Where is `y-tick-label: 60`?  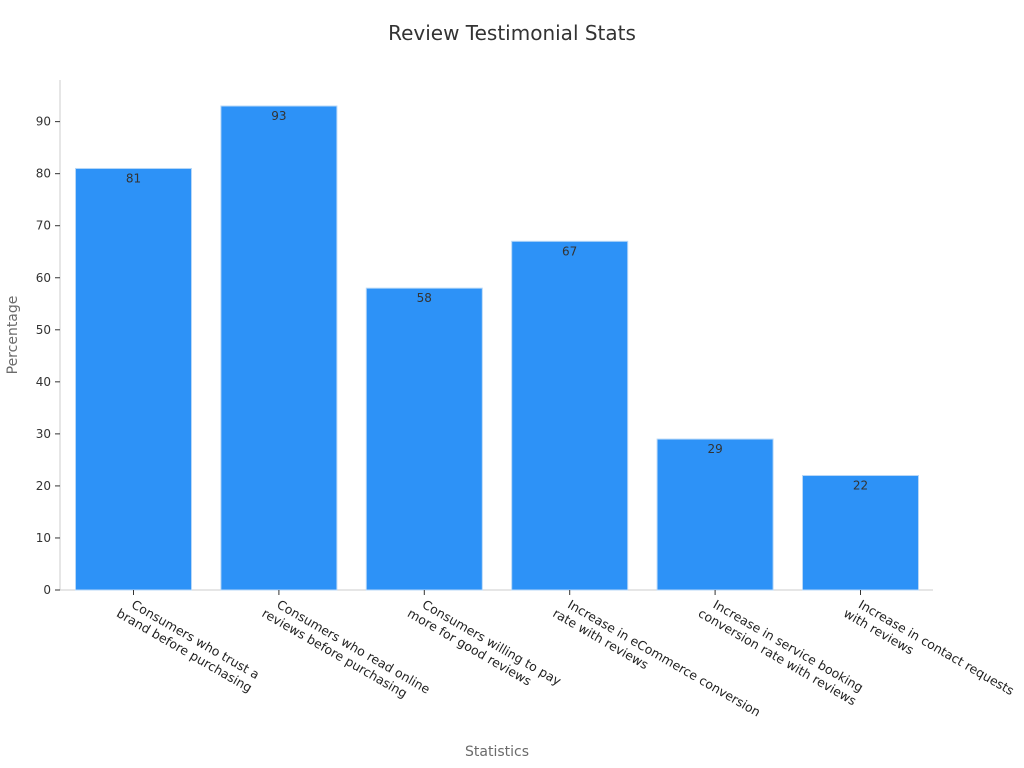
y-tick-label: 60 is located at coordinates (43, 278).